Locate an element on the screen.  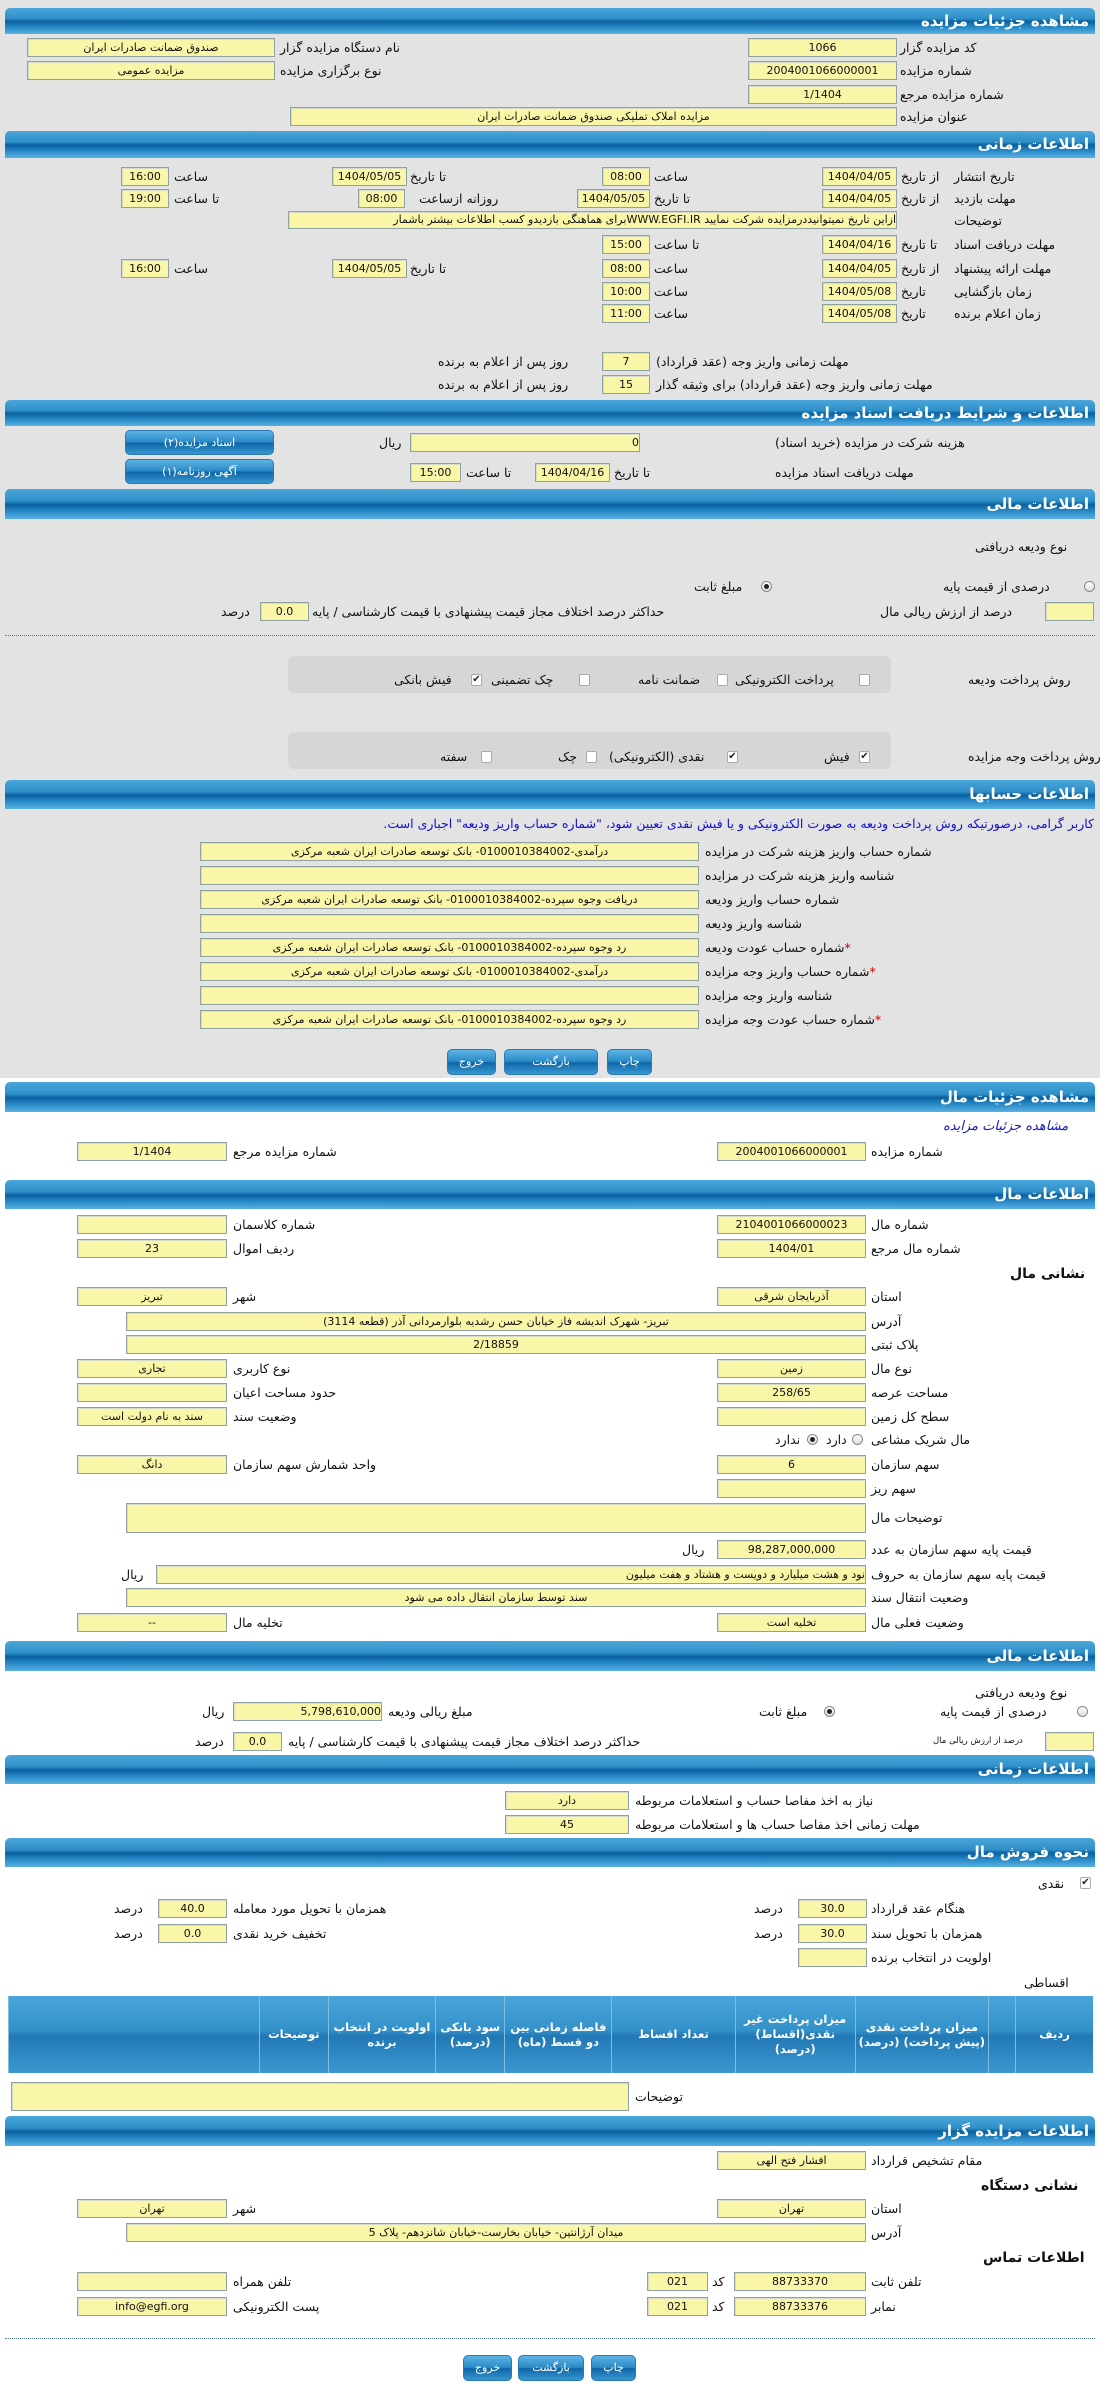
docs-deadline-time: 15:00 is located at coordinates (435, 472).